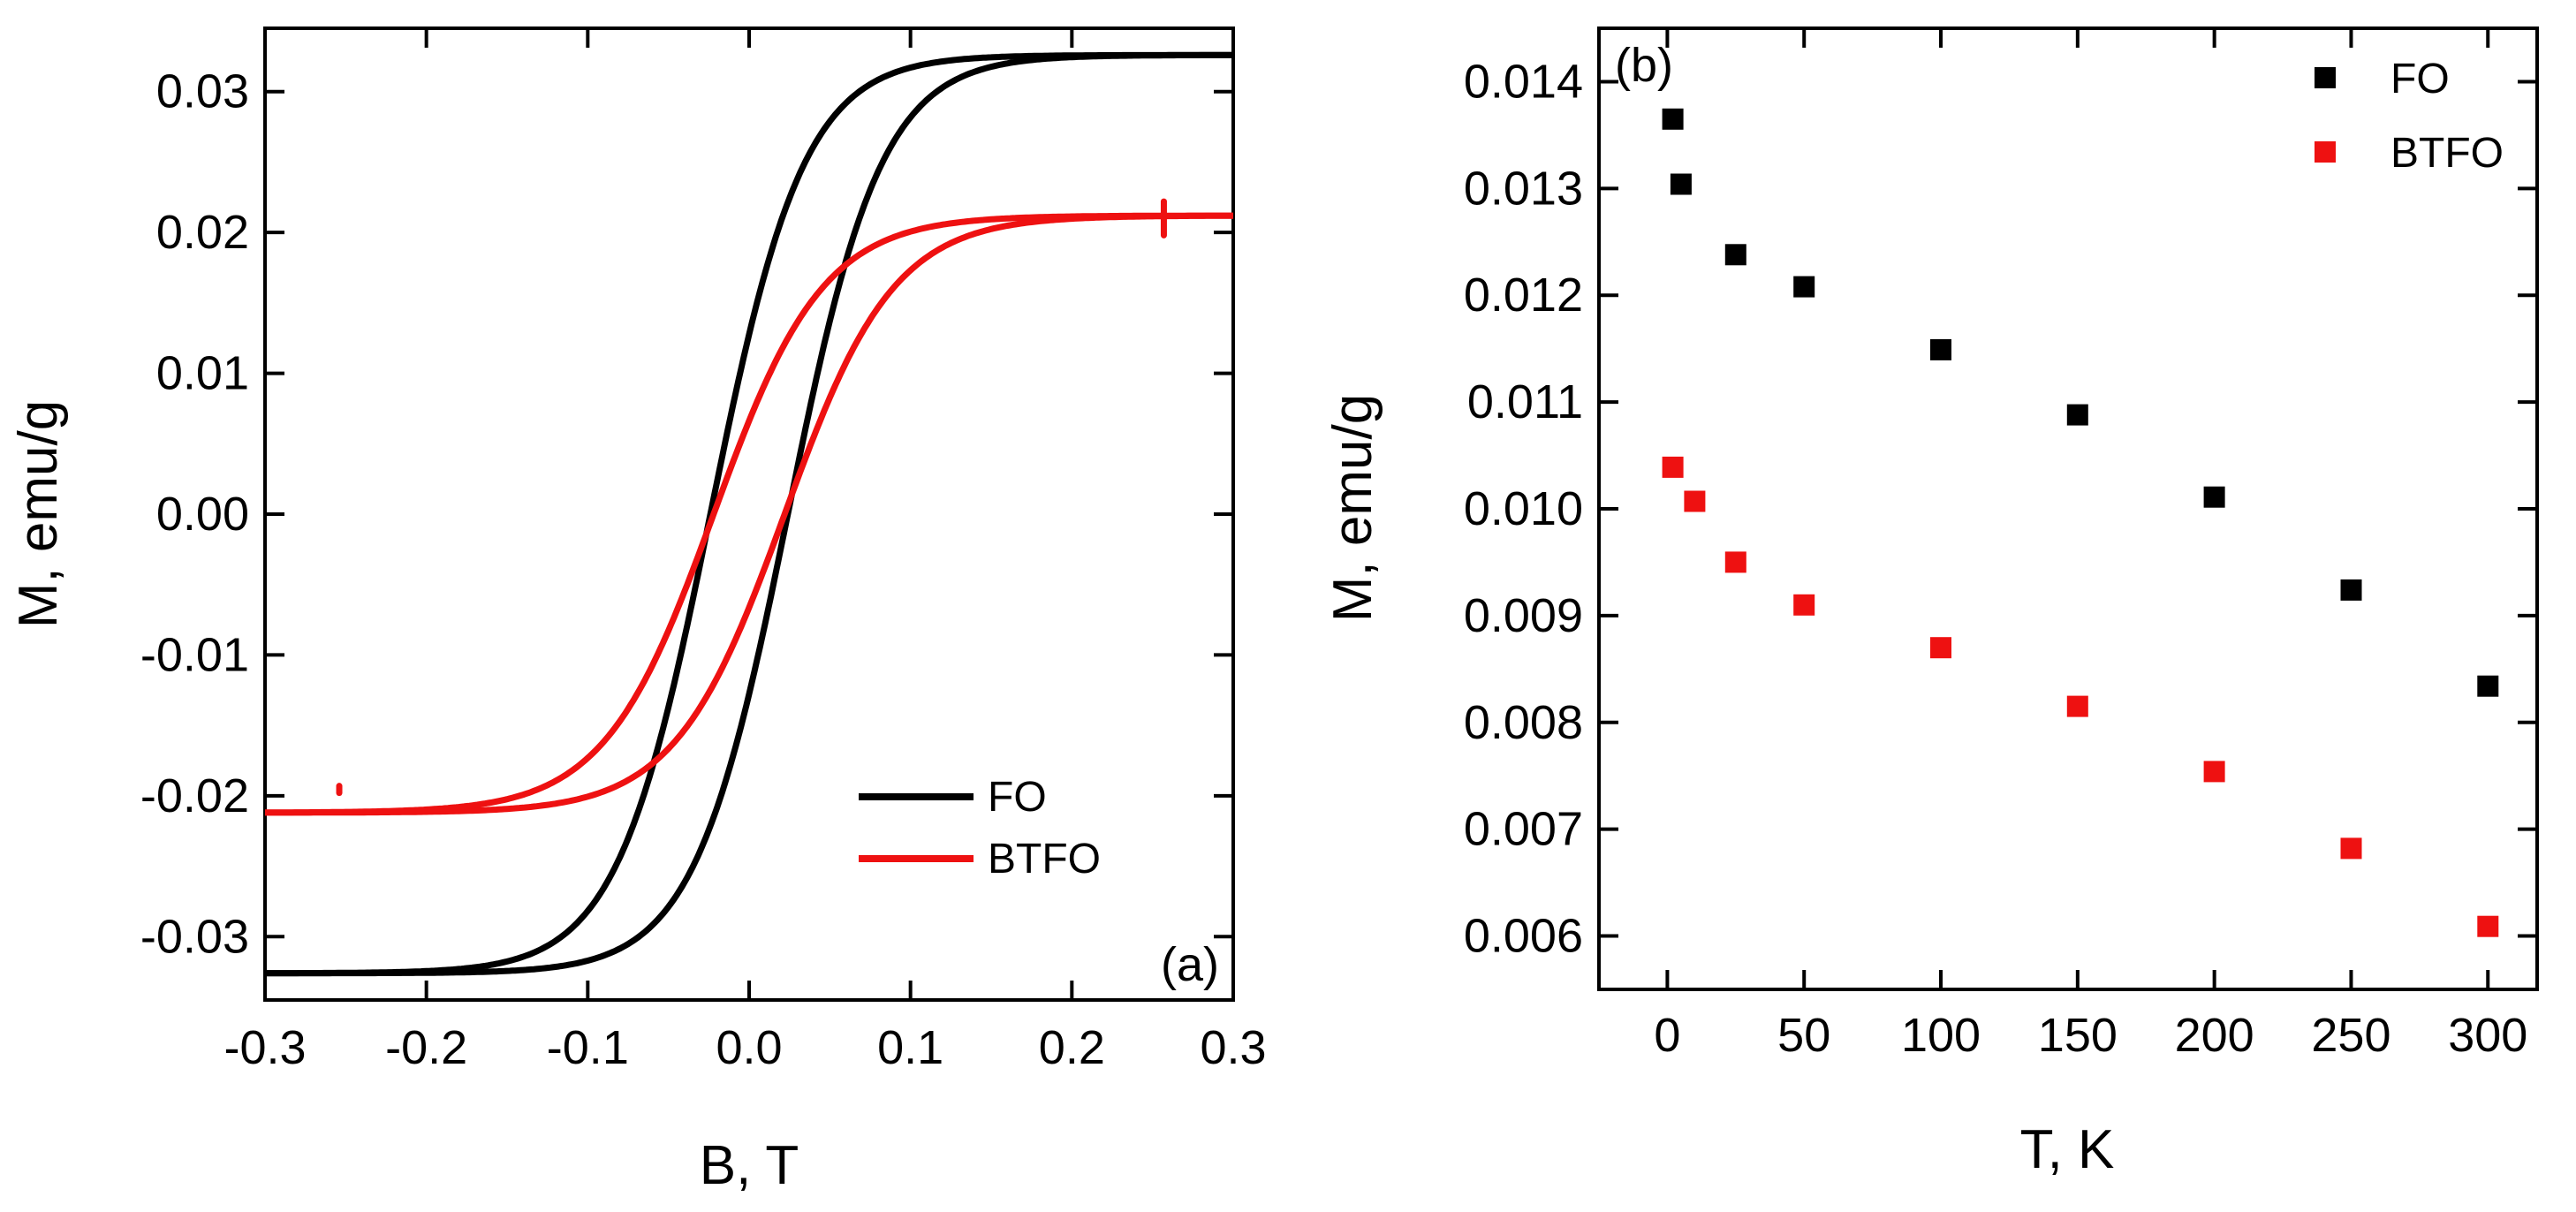  I want to click on legend-fo-marker, so click(2325, 77).